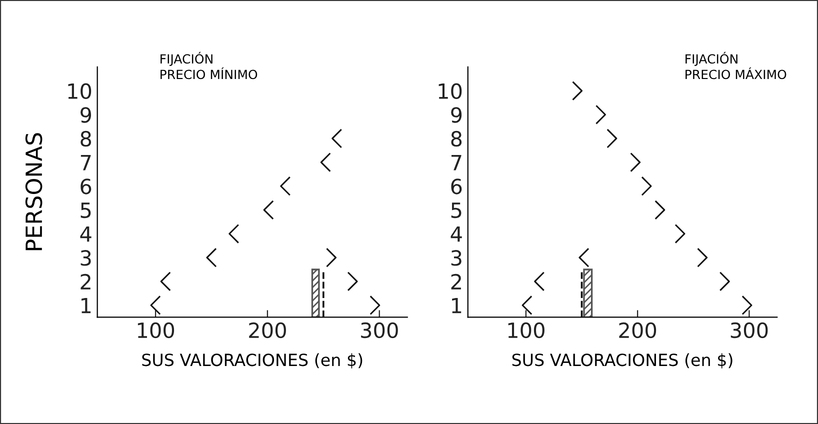 This screenshot has height=424, width=818. I want to click on chart-subtitle: PRECIO MÍNIMO, so click(209, 73).